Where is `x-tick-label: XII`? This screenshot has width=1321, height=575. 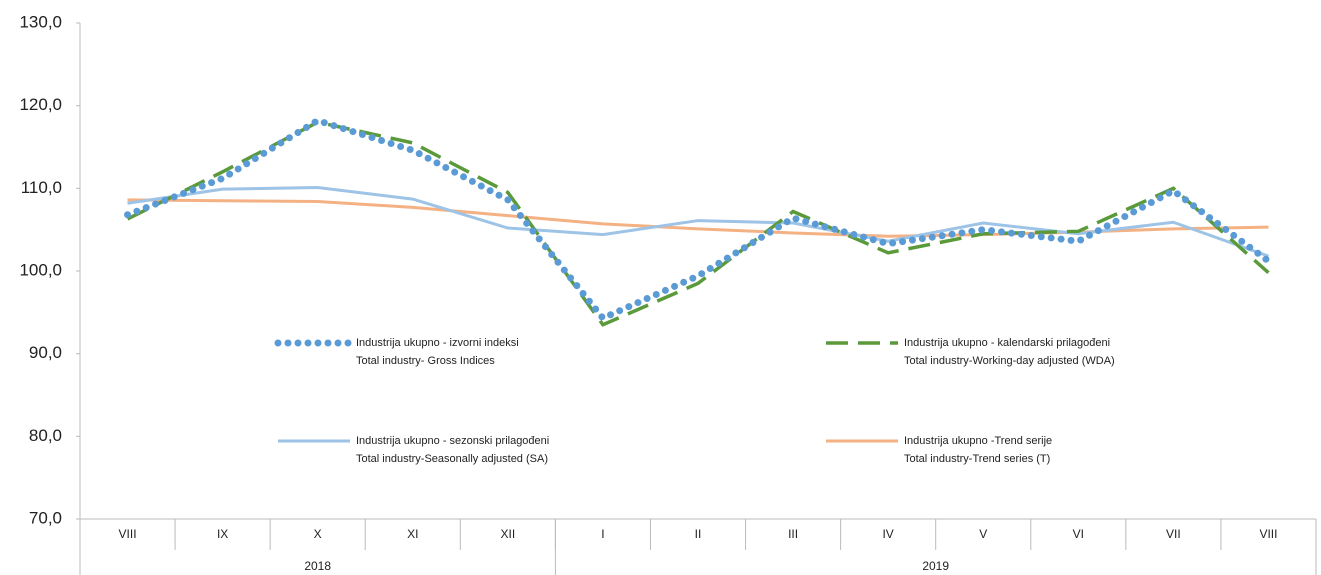 x-tick-label: XII is located at coordinates (508, 534).